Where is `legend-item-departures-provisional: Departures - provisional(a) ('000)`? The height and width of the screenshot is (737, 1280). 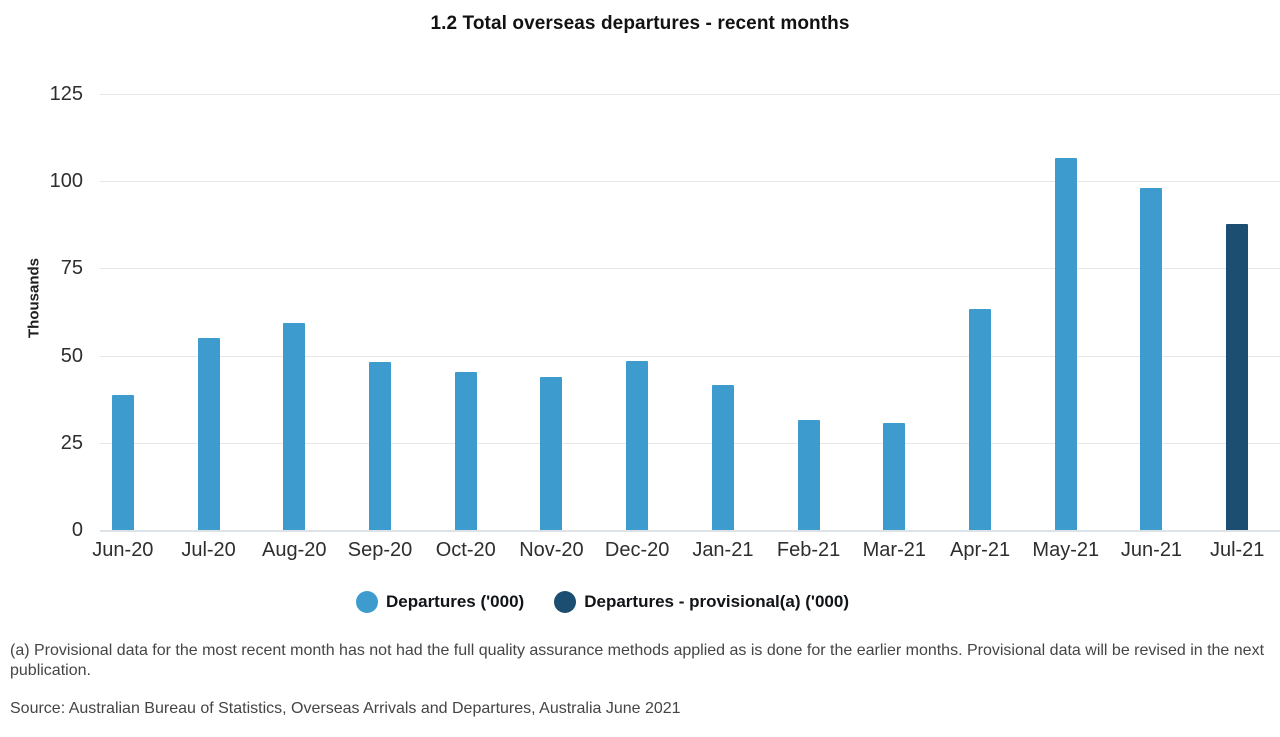
legend-item-departures-provisional: Departures - provisional(a) ('000) is located at coordinates (701, 602).